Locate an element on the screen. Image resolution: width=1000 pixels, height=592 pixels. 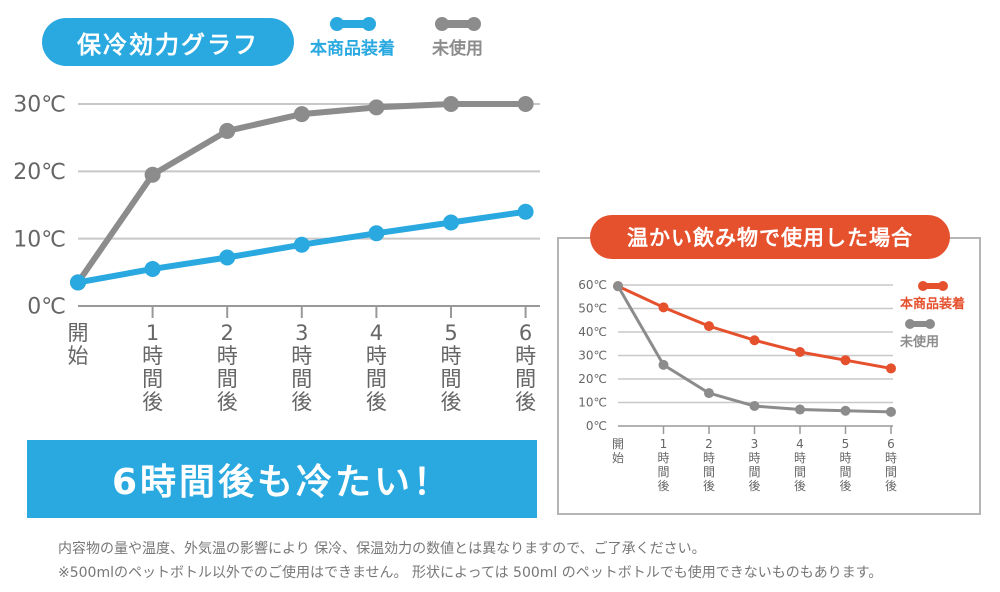
inset-legend-unused: 未使用 is located at coordinates (920, 334).